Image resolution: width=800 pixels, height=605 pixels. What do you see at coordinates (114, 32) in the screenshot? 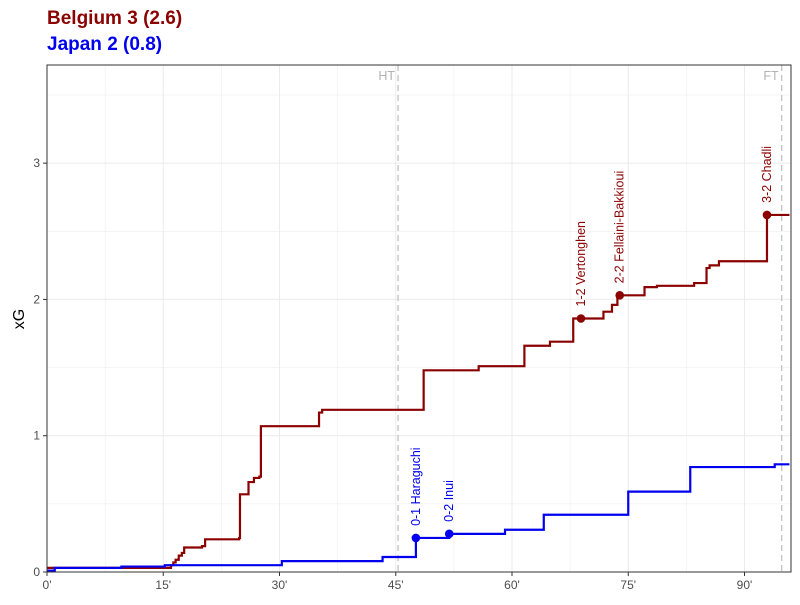
I see `chart-title: Belgium 3 (2.6) Japan 2 (0.8)` at bounding box center [114, 32].